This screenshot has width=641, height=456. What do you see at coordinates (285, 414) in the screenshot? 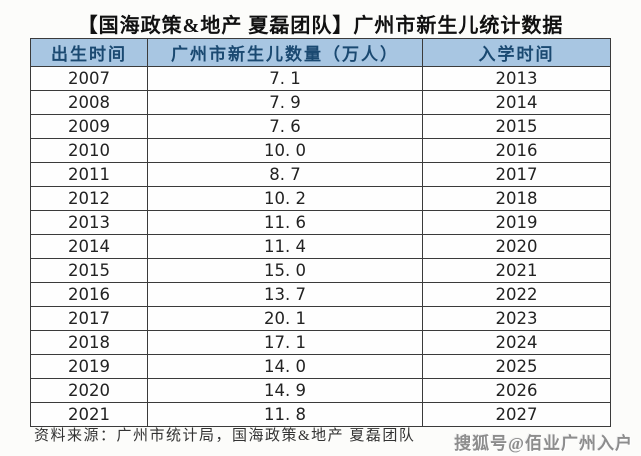
I see `newborn-count-cell: 11. 8` at bounding box center [285, 414].